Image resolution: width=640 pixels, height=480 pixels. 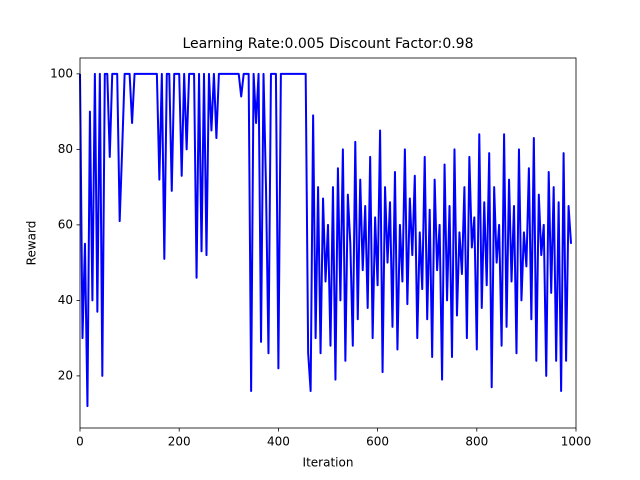 I want to click on x-axis-label: Iteration, so click(x=328, y=463).